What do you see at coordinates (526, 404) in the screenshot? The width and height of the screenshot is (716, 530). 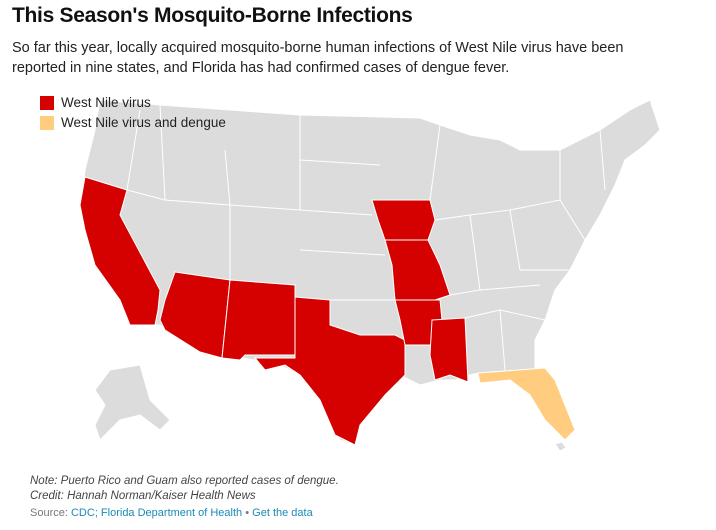 I see `state-dengue` at bounding box center [526, 404].